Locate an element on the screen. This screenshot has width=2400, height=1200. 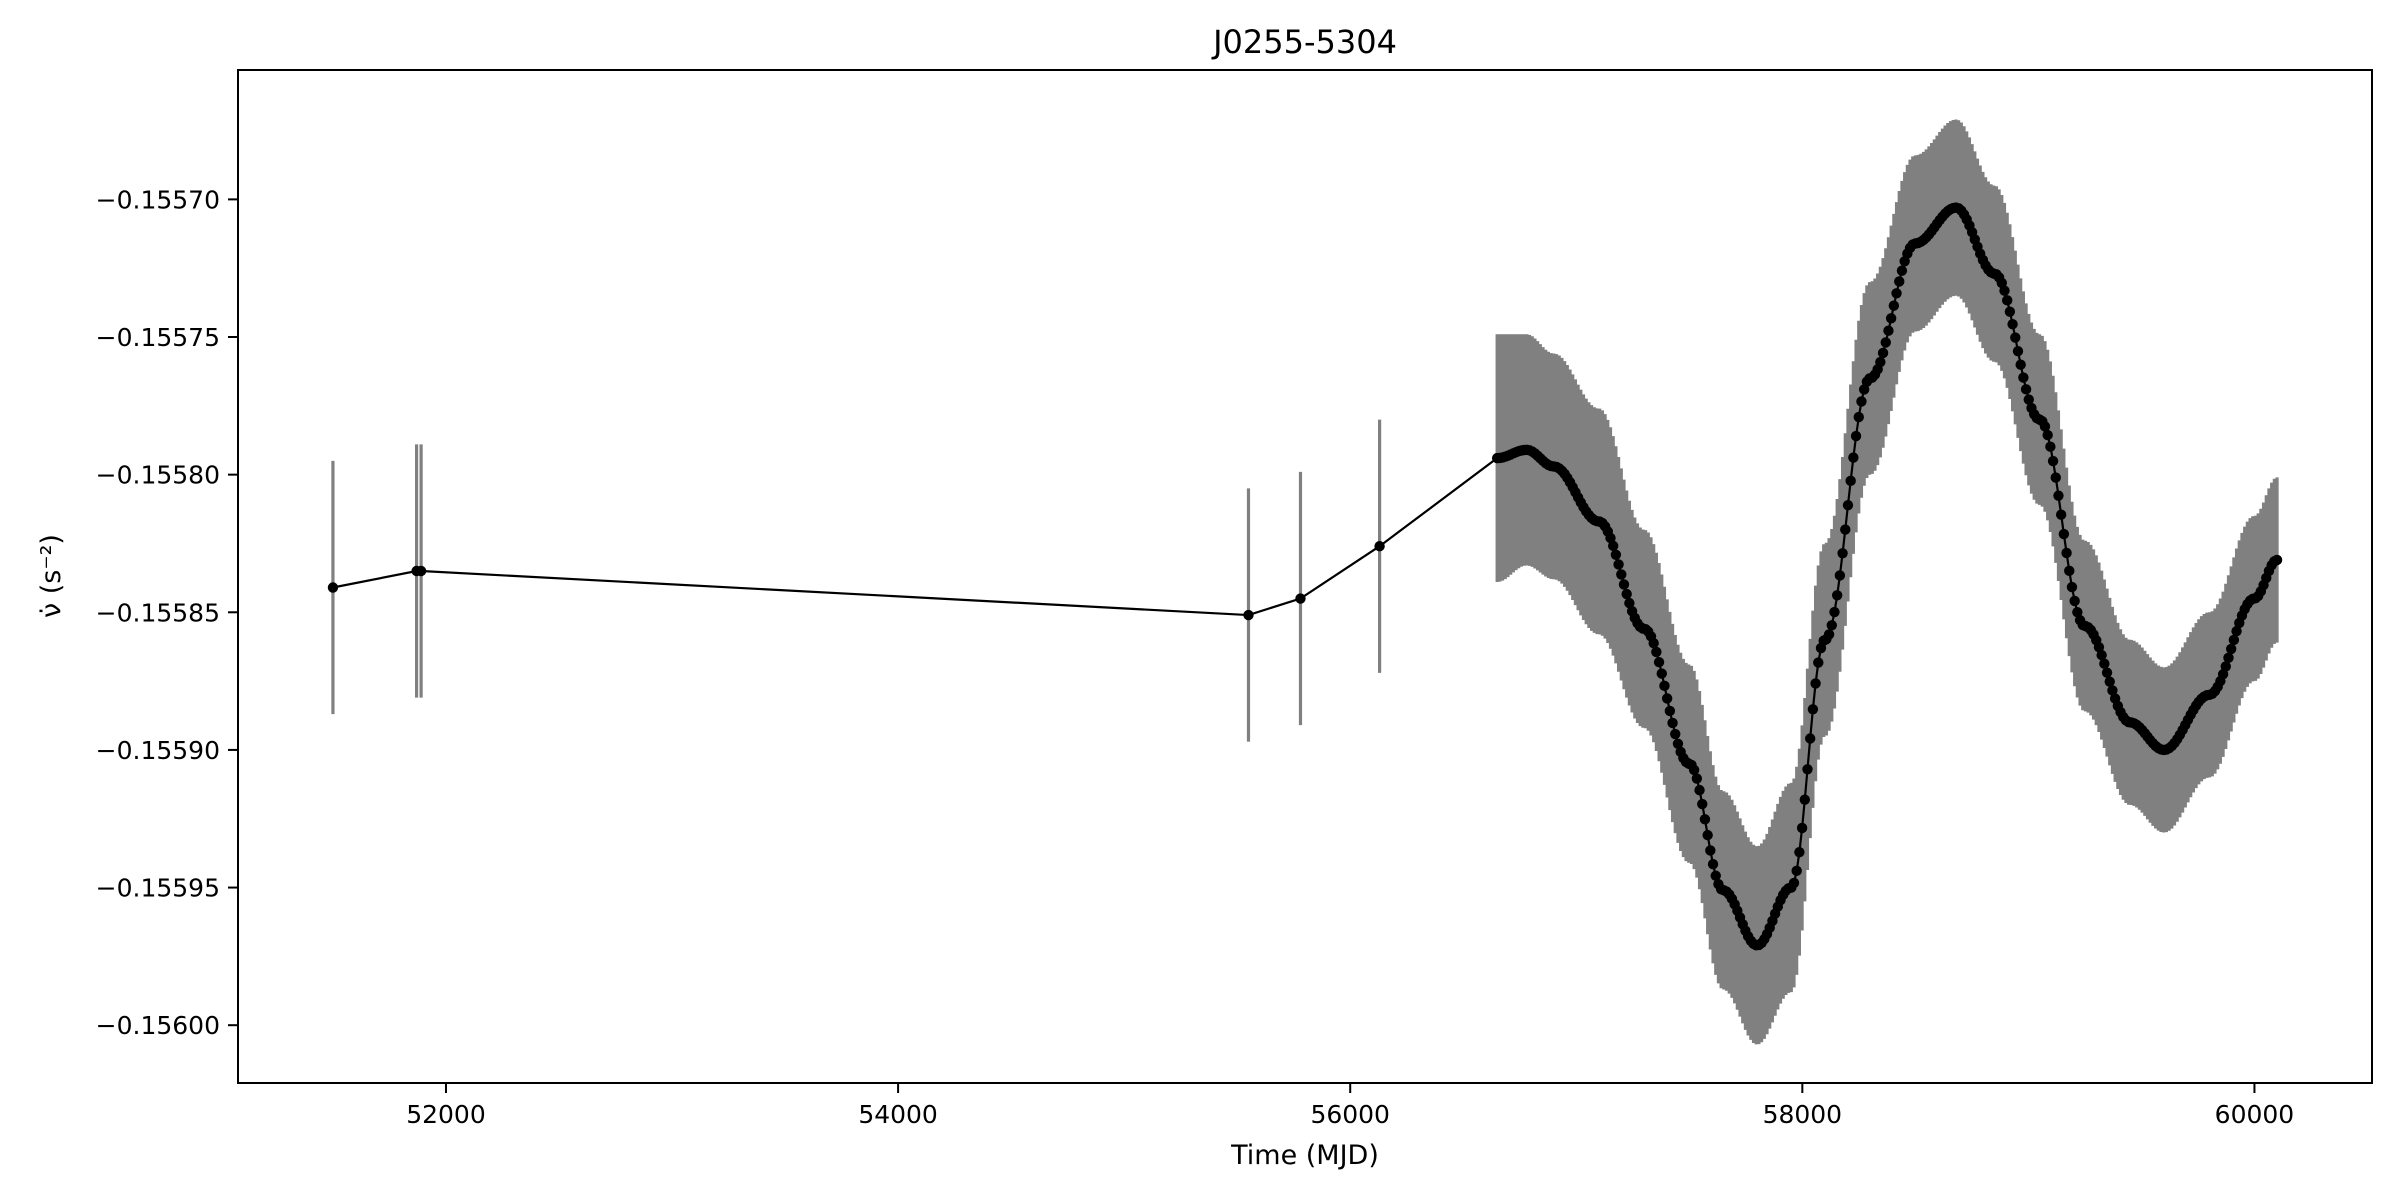
x-tick-label: 52000 is located at coordinates (446, 1114).